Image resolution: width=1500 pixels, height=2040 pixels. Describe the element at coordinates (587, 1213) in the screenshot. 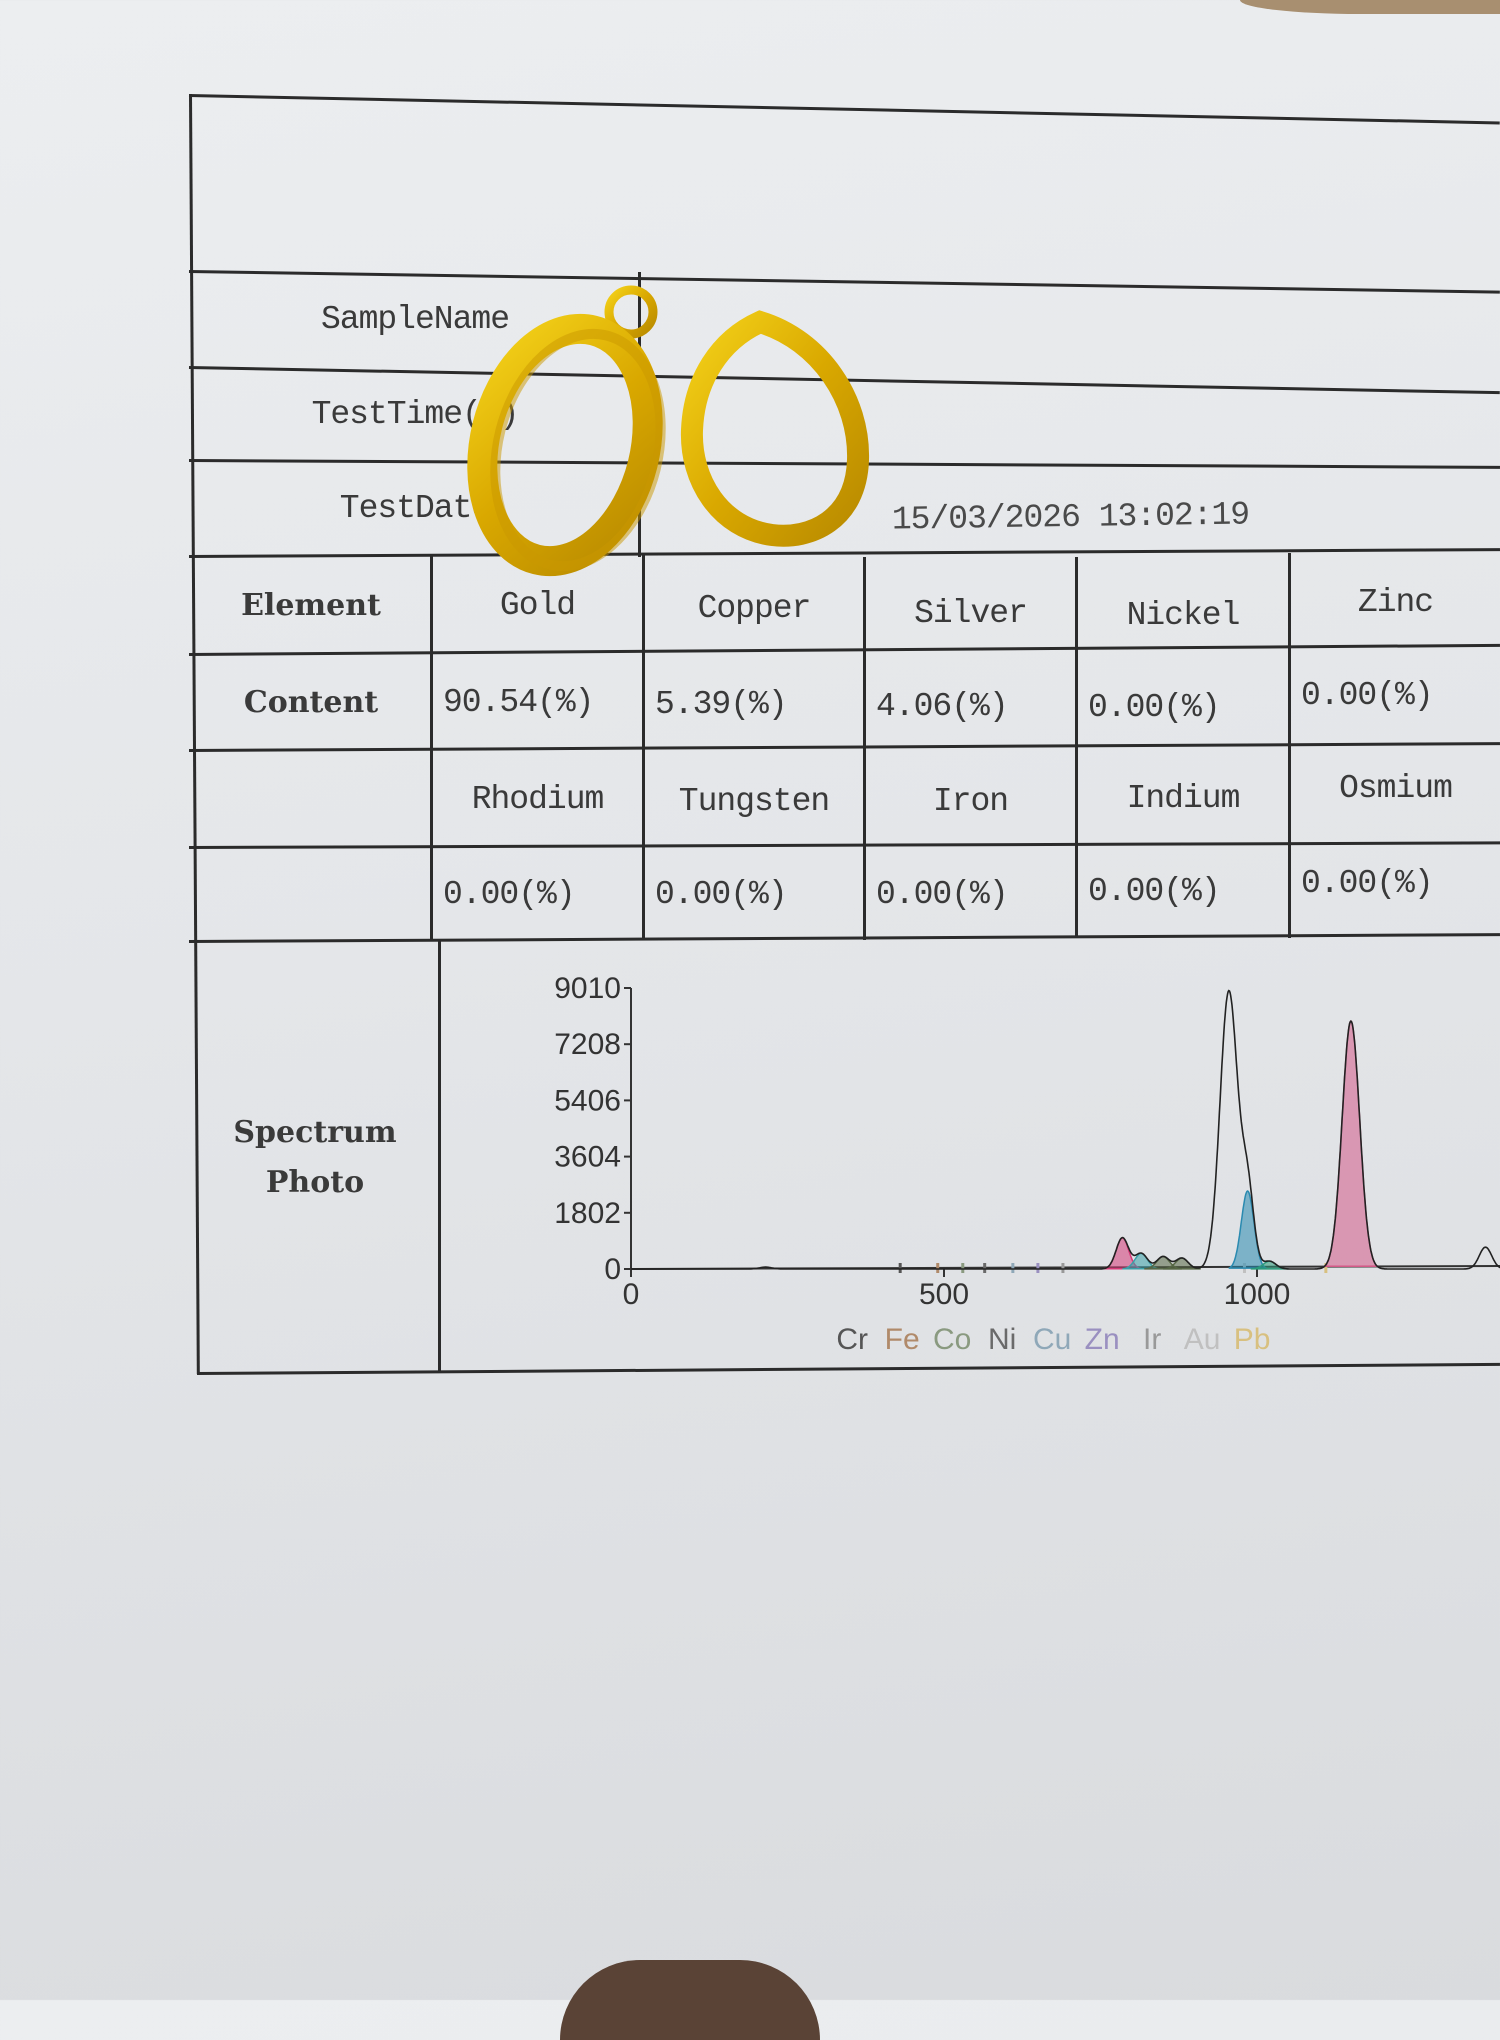

I see `y-tick-label: 1802` at that location.